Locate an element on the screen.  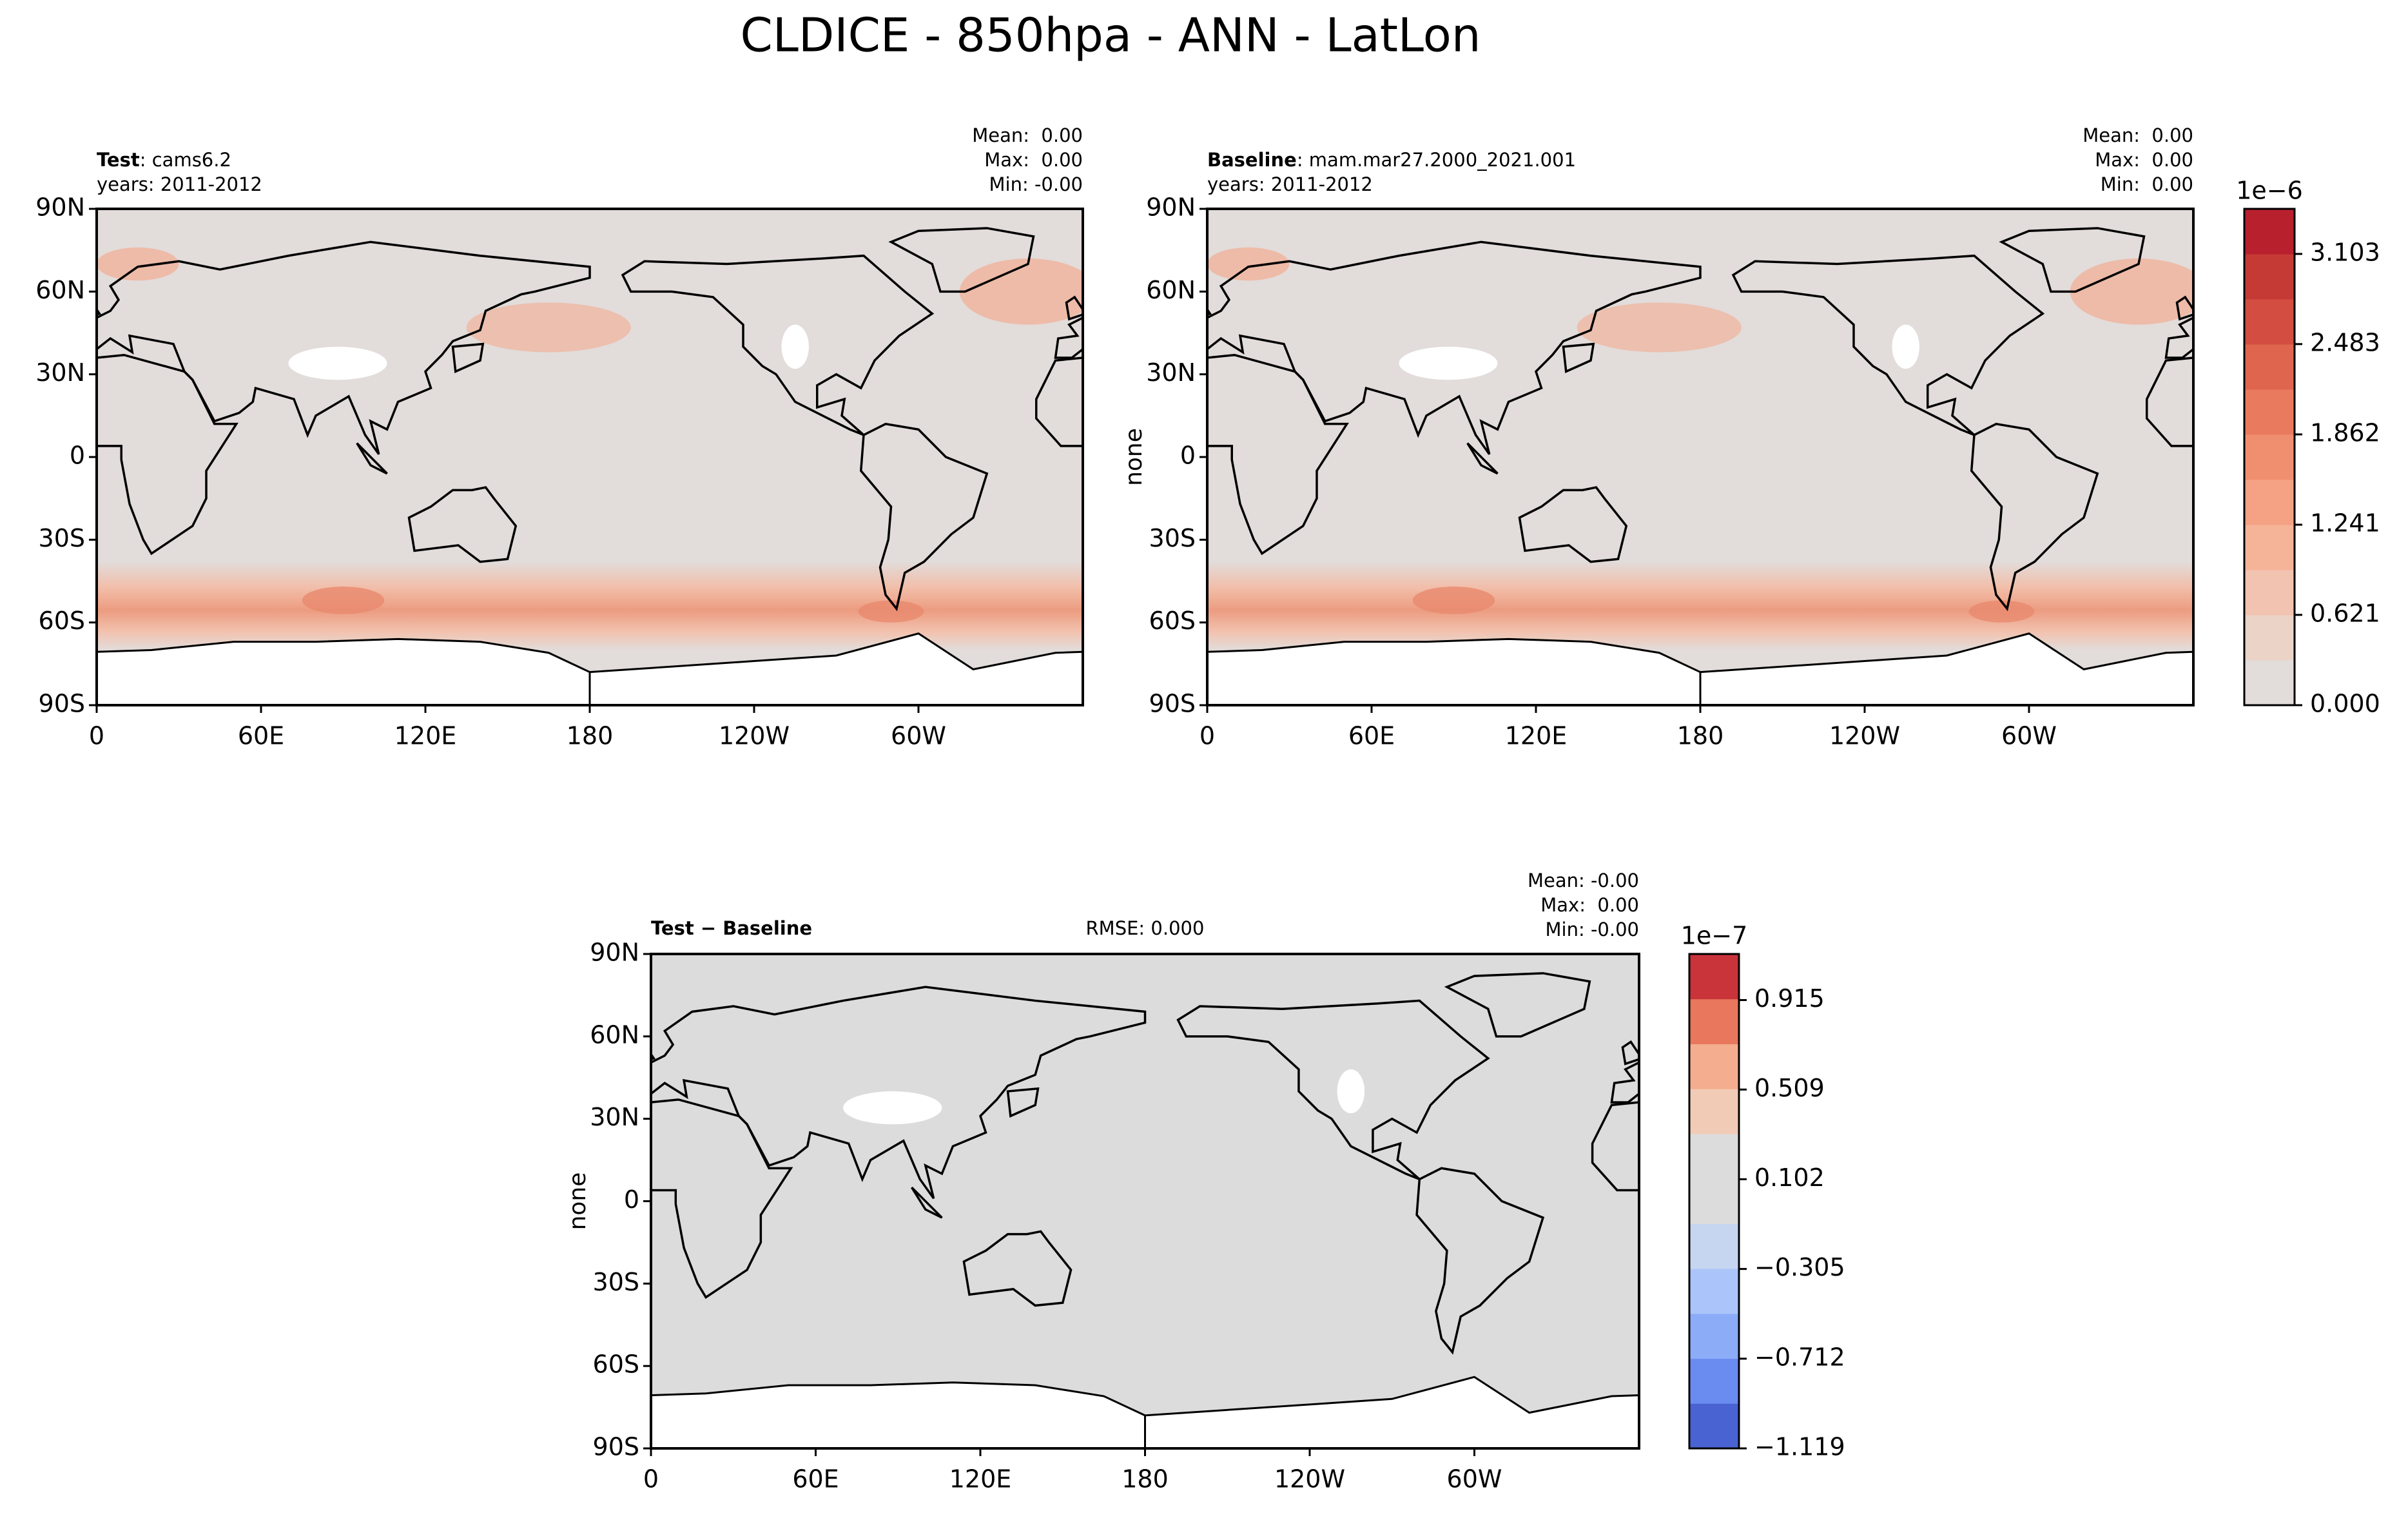
stat: Min: -0.00 is located at coordinates (1036, 184).